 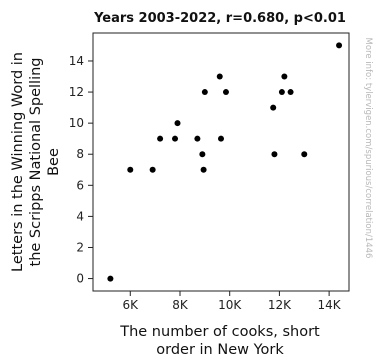 What do you see at coordinates (76, 92) in the screenshot?
I see `y-tick-label: 12` at bounding box center [76, 92].